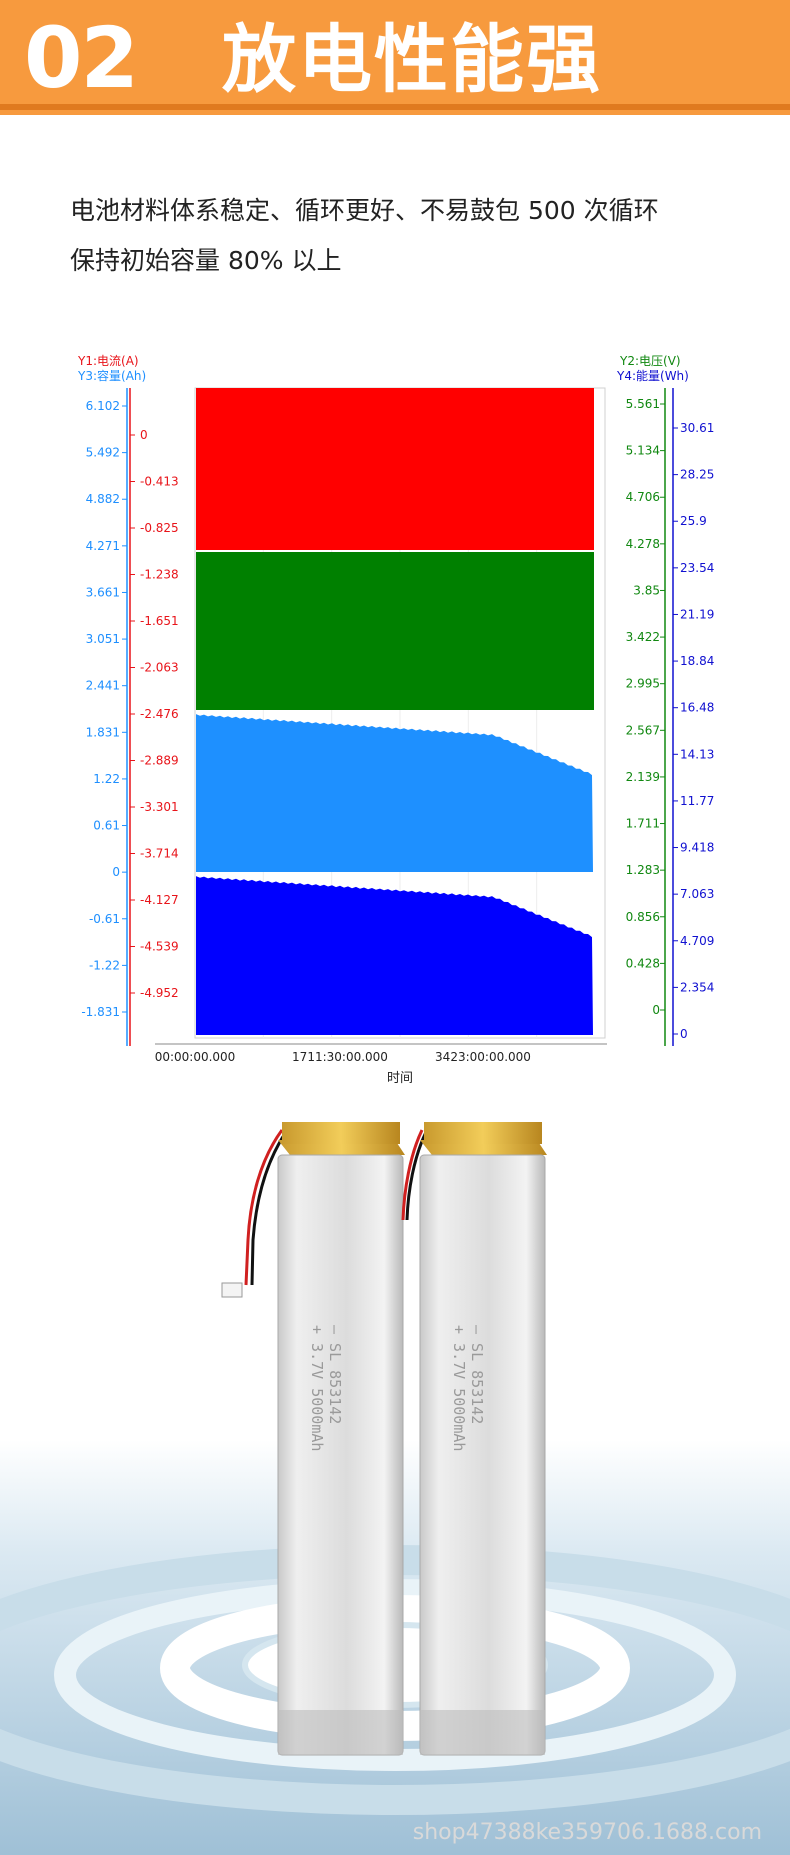 This screenshot has height=1855, width=790. What do you see at coordinates (643, 404) in the screenshot?
I see `y2-axis-tick-label: 5.561` at bounding box center [643, 404].